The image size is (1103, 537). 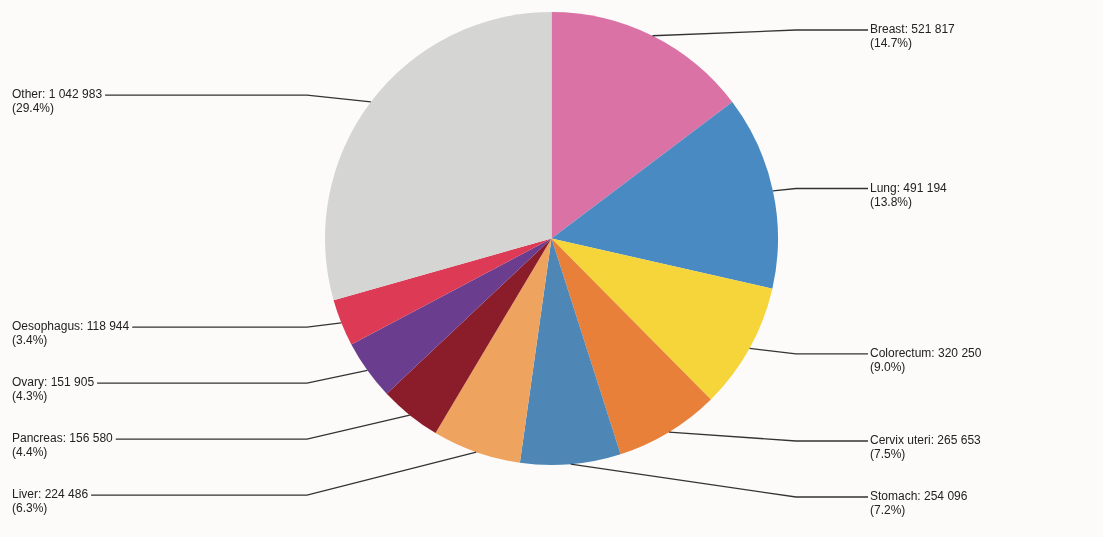 What do you see at coordinates (909, 194) in the screenshot?
I see `slice-label: Lung: 491 194 (13.8%)` at bounding box center [909, 194].